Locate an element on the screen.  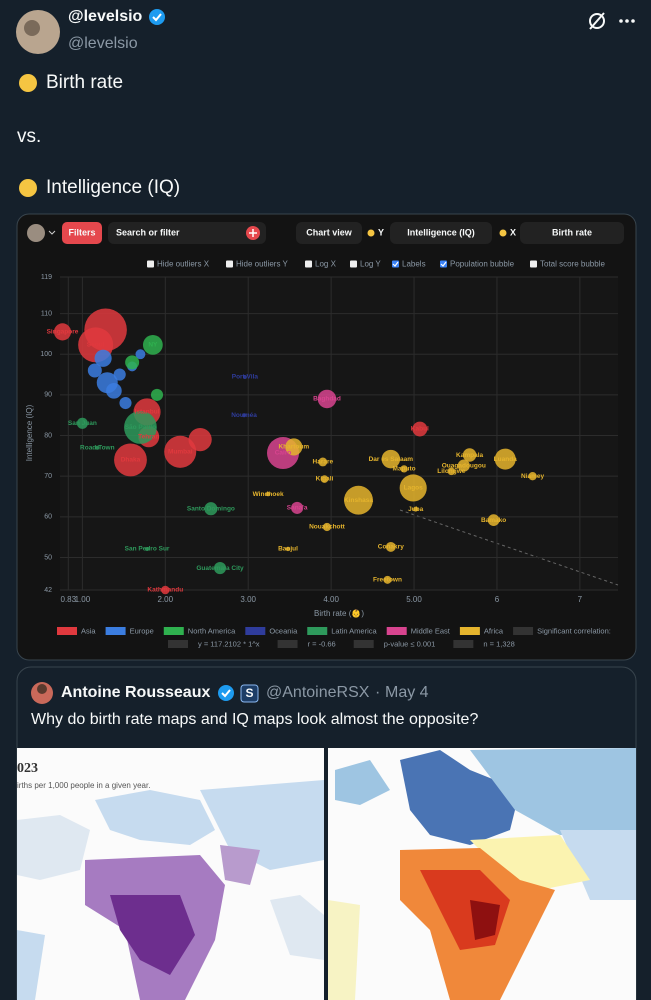
point-label: Cairo is located at coordinates (283, 453).